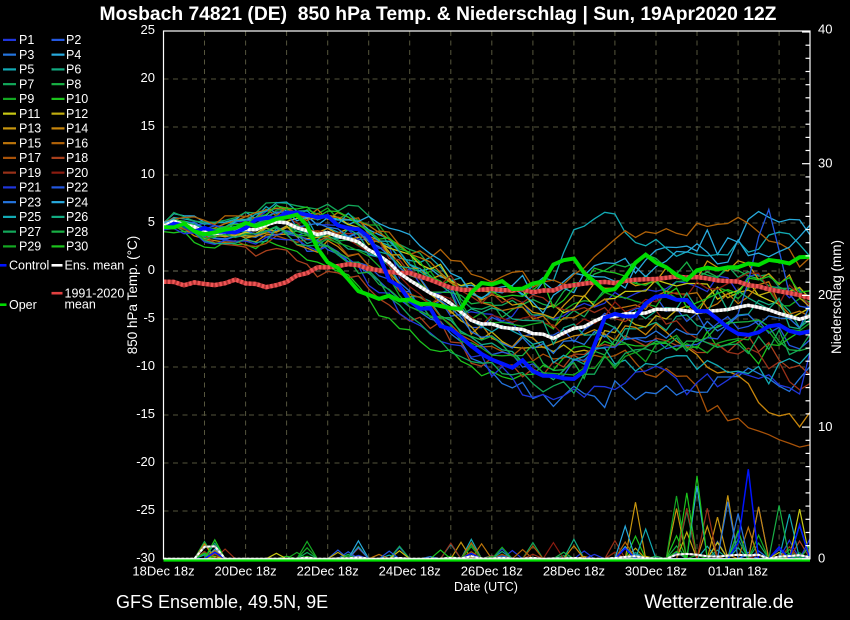 This screenshot has height=620, width=850. What do you see at coordinates (73, 55) in the screenshot?
I see `svg-text: P4` at bounding box center [73, 55].